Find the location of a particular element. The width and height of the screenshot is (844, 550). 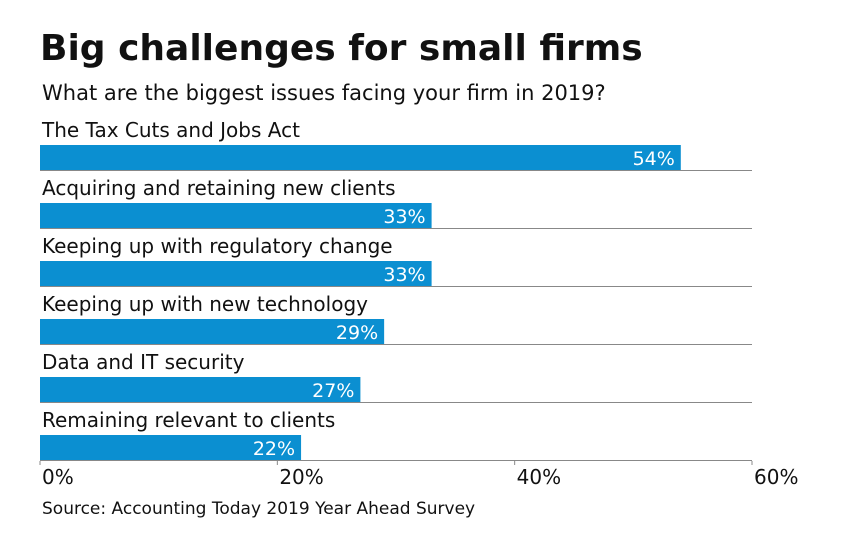

category-label: The Tax Cuts and Jobs Act is located at coordinates (170, 130).